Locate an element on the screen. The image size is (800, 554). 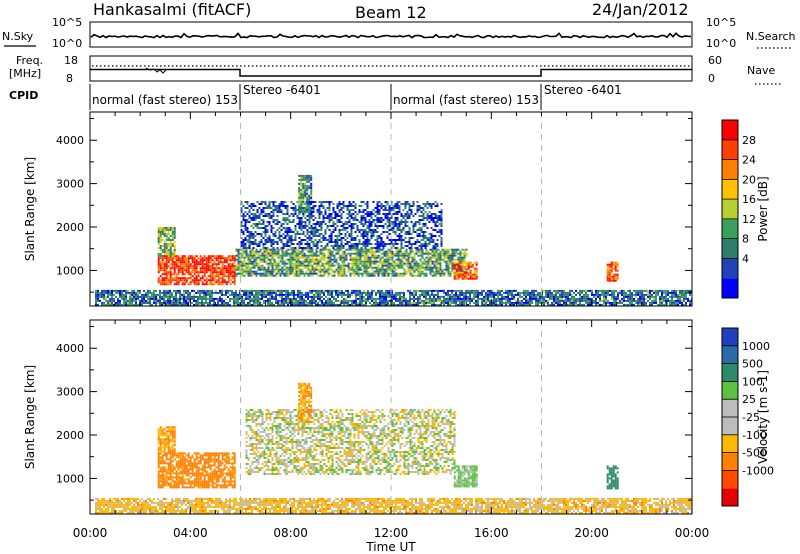
freq-tick-top: 18 is located at coordinates (71, 60).